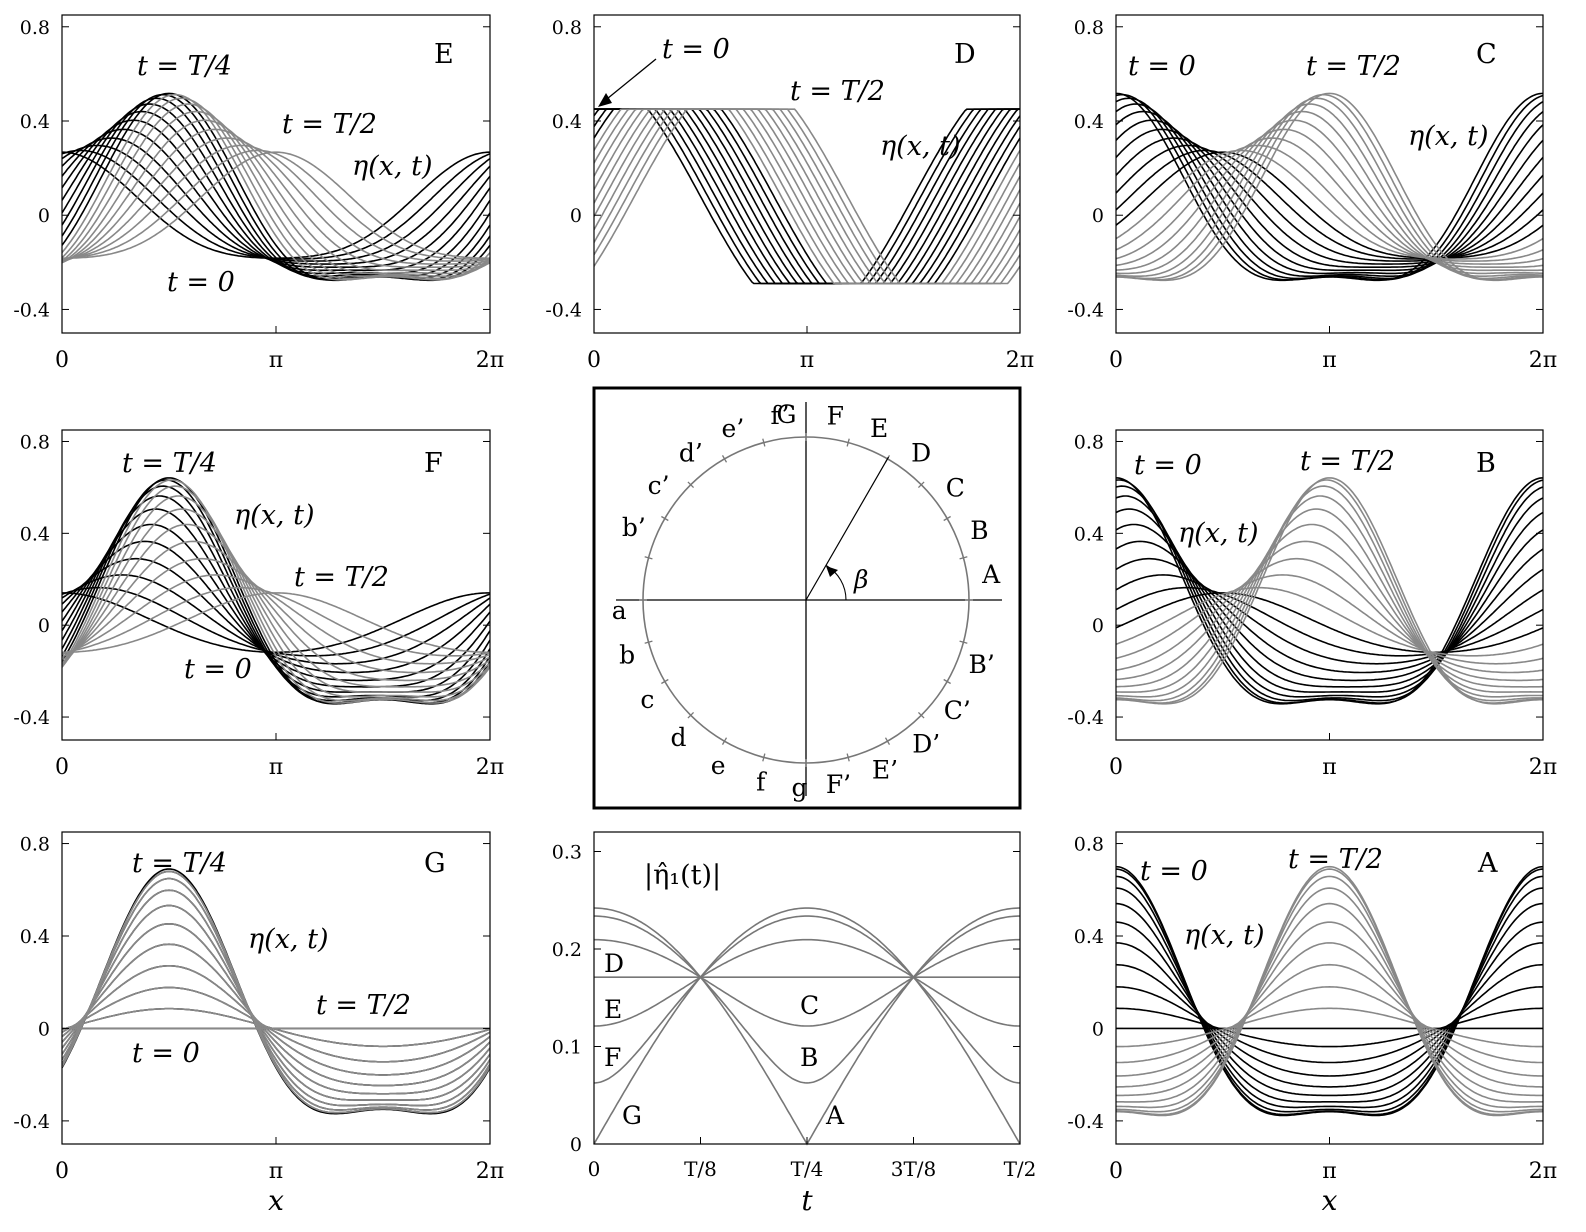 The height and width of the screenshot is (1232, 1586). I want to click on circle-point-label: g, so click(799, 787).